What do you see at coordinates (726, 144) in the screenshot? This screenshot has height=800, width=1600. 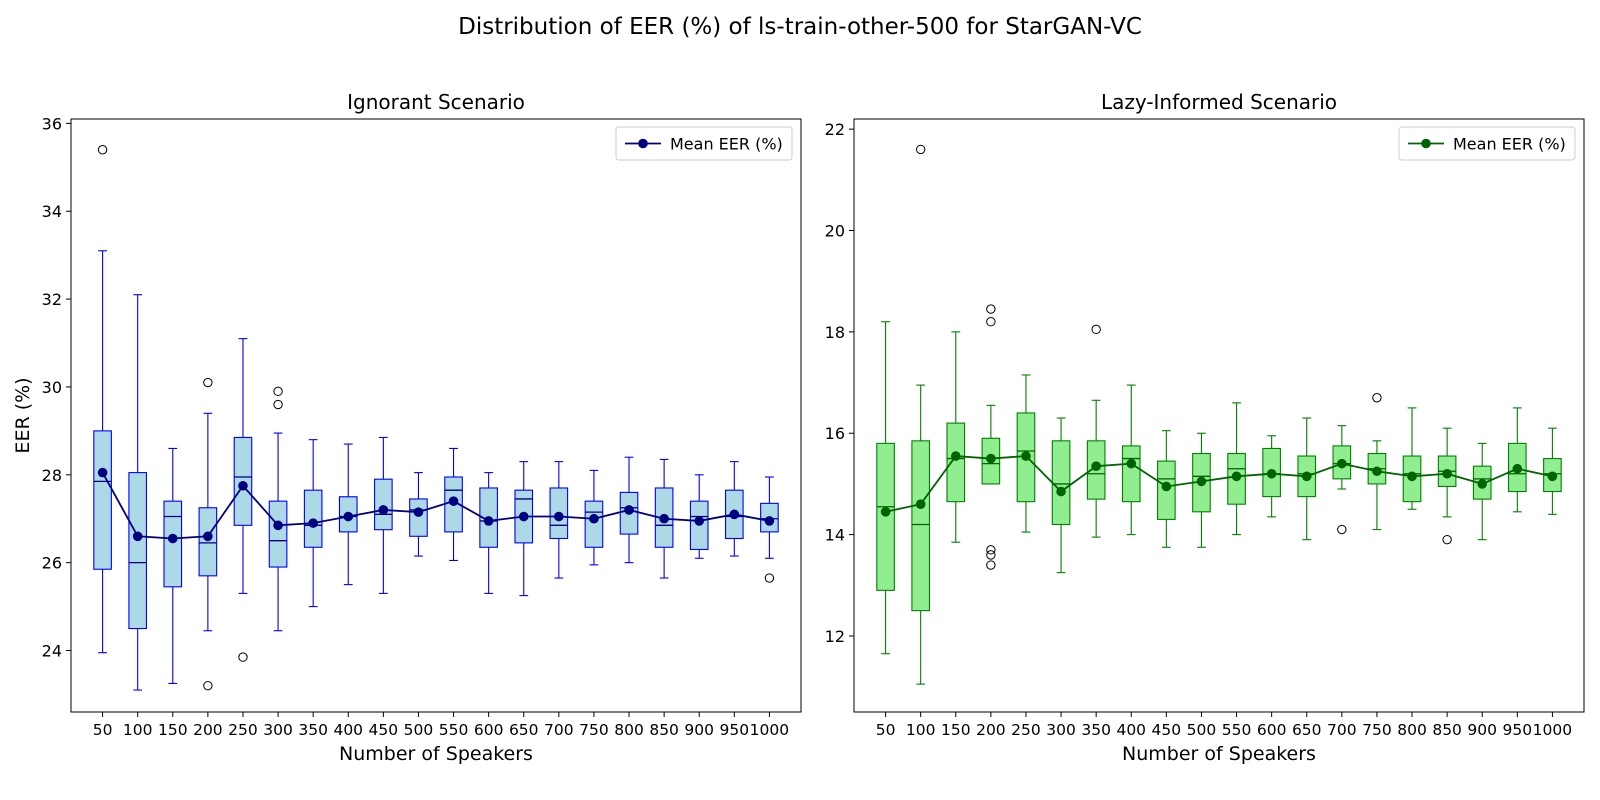 I see `legend-label: Mean EER (%)` at bounding box center [726, 144].